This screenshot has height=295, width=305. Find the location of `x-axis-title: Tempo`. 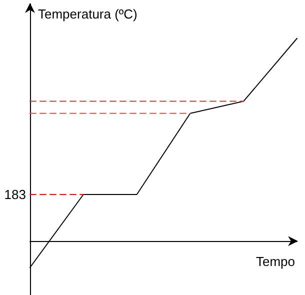

x-axis-title: Tempo is located at coordinates (275, 262).